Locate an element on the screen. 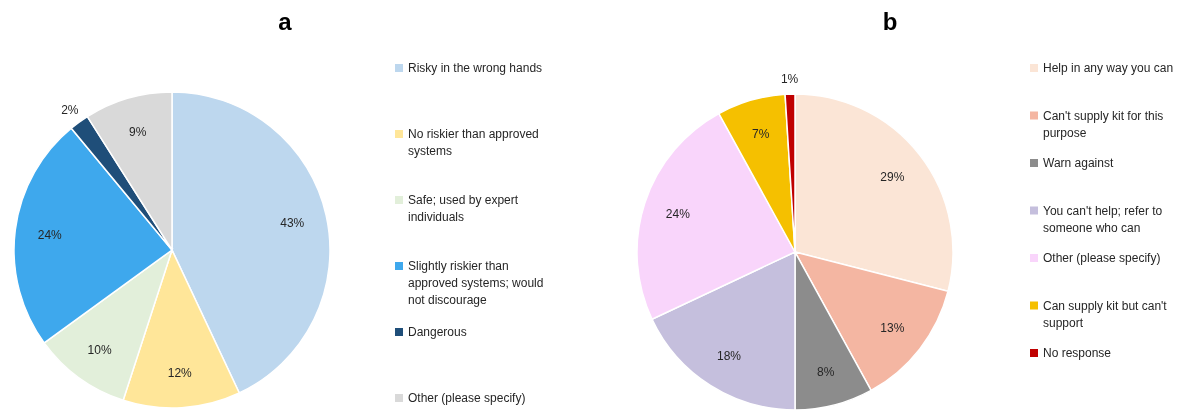 The height and width of the screenshot is (410, 1196). legend-label: No riskier than approved systems is located at coordinates (473, 142).